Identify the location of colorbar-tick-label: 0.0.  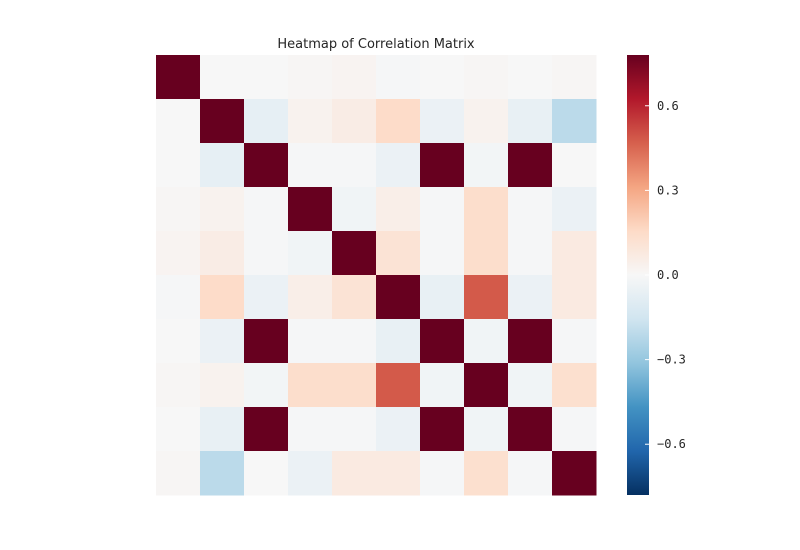
(668, 275).